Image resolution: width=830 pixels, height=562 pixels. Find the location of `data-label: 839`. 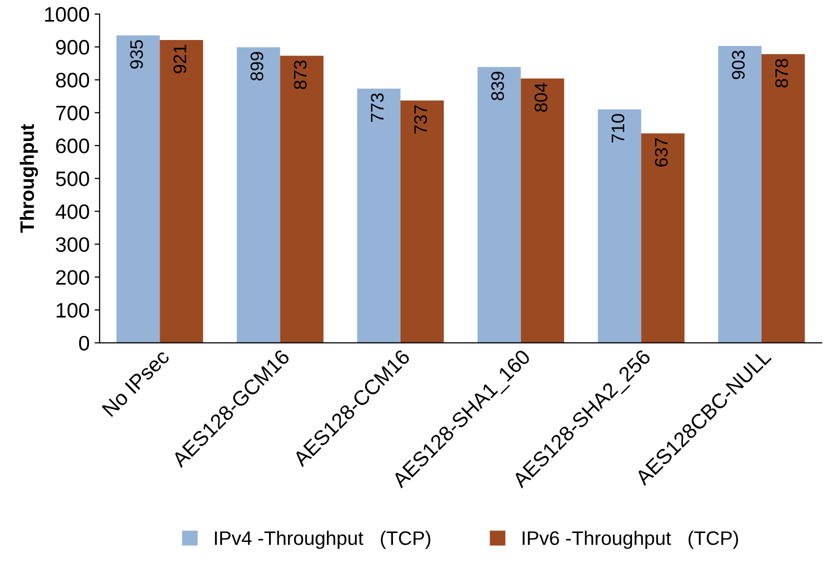

data-label: 839 is located at coordinates (497, 86).